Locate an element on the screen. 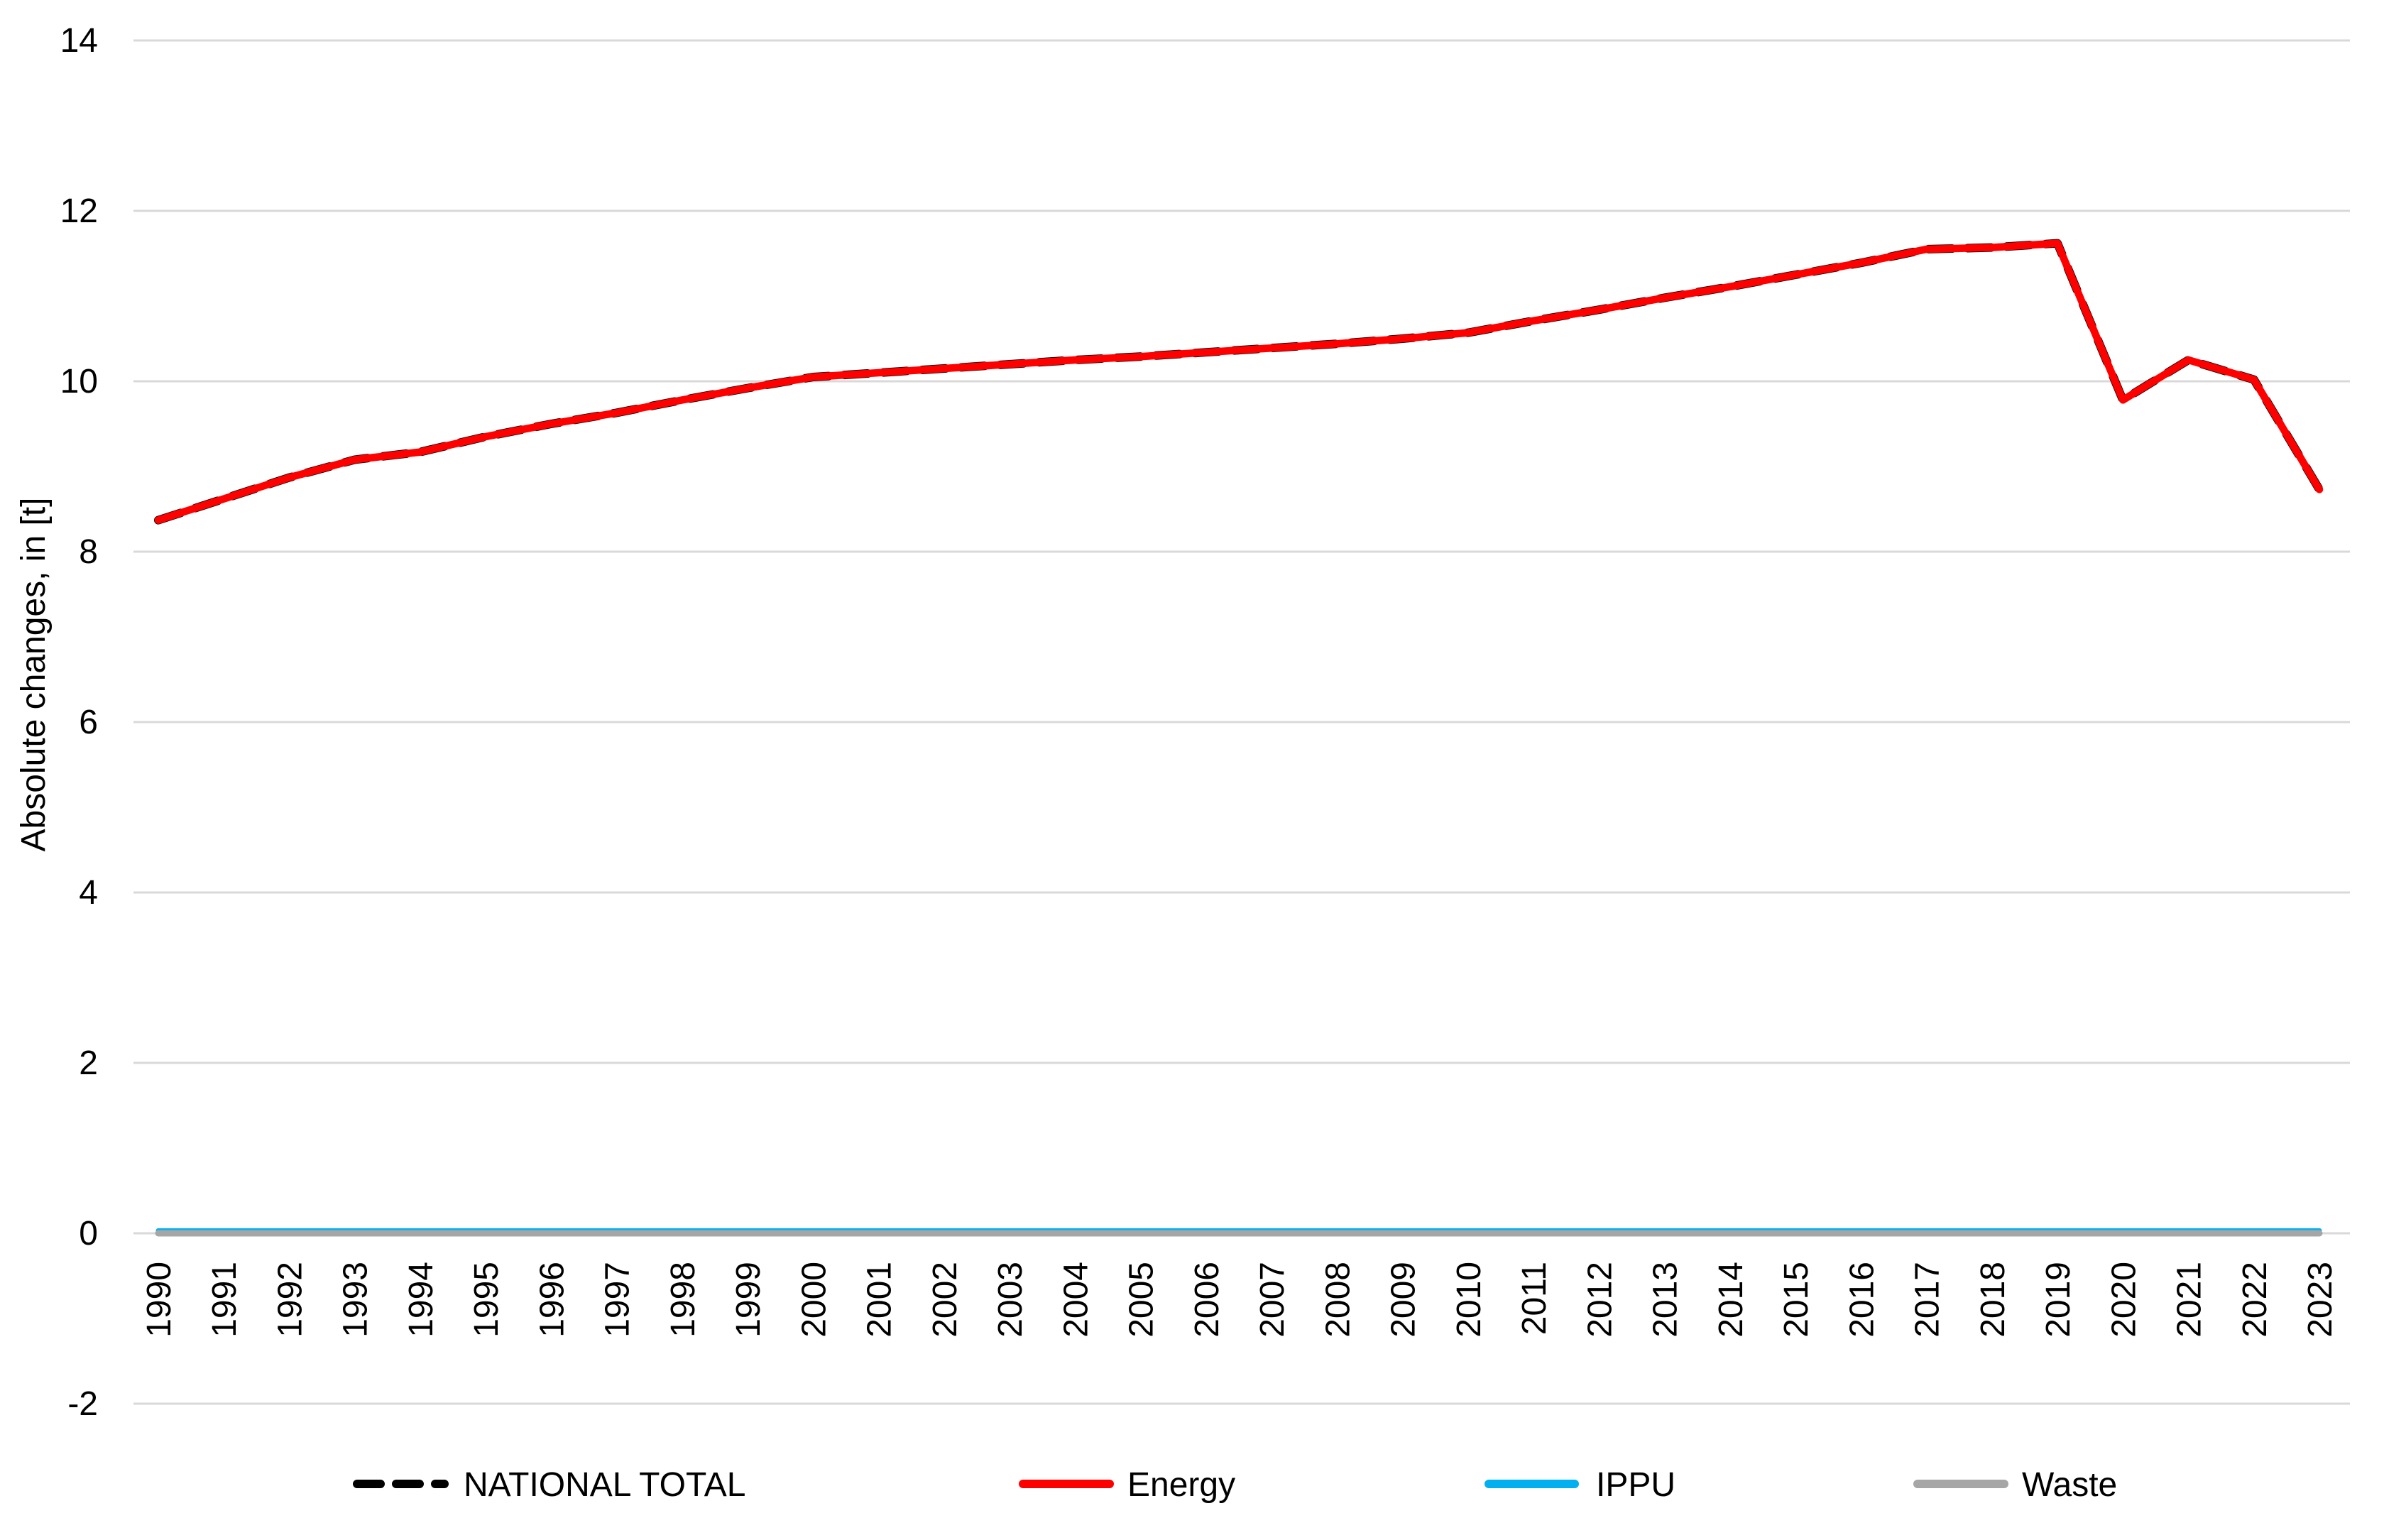 The image size is (2384, 1540). x-tick-label: 2000 is located at coordinates (814, 1300).